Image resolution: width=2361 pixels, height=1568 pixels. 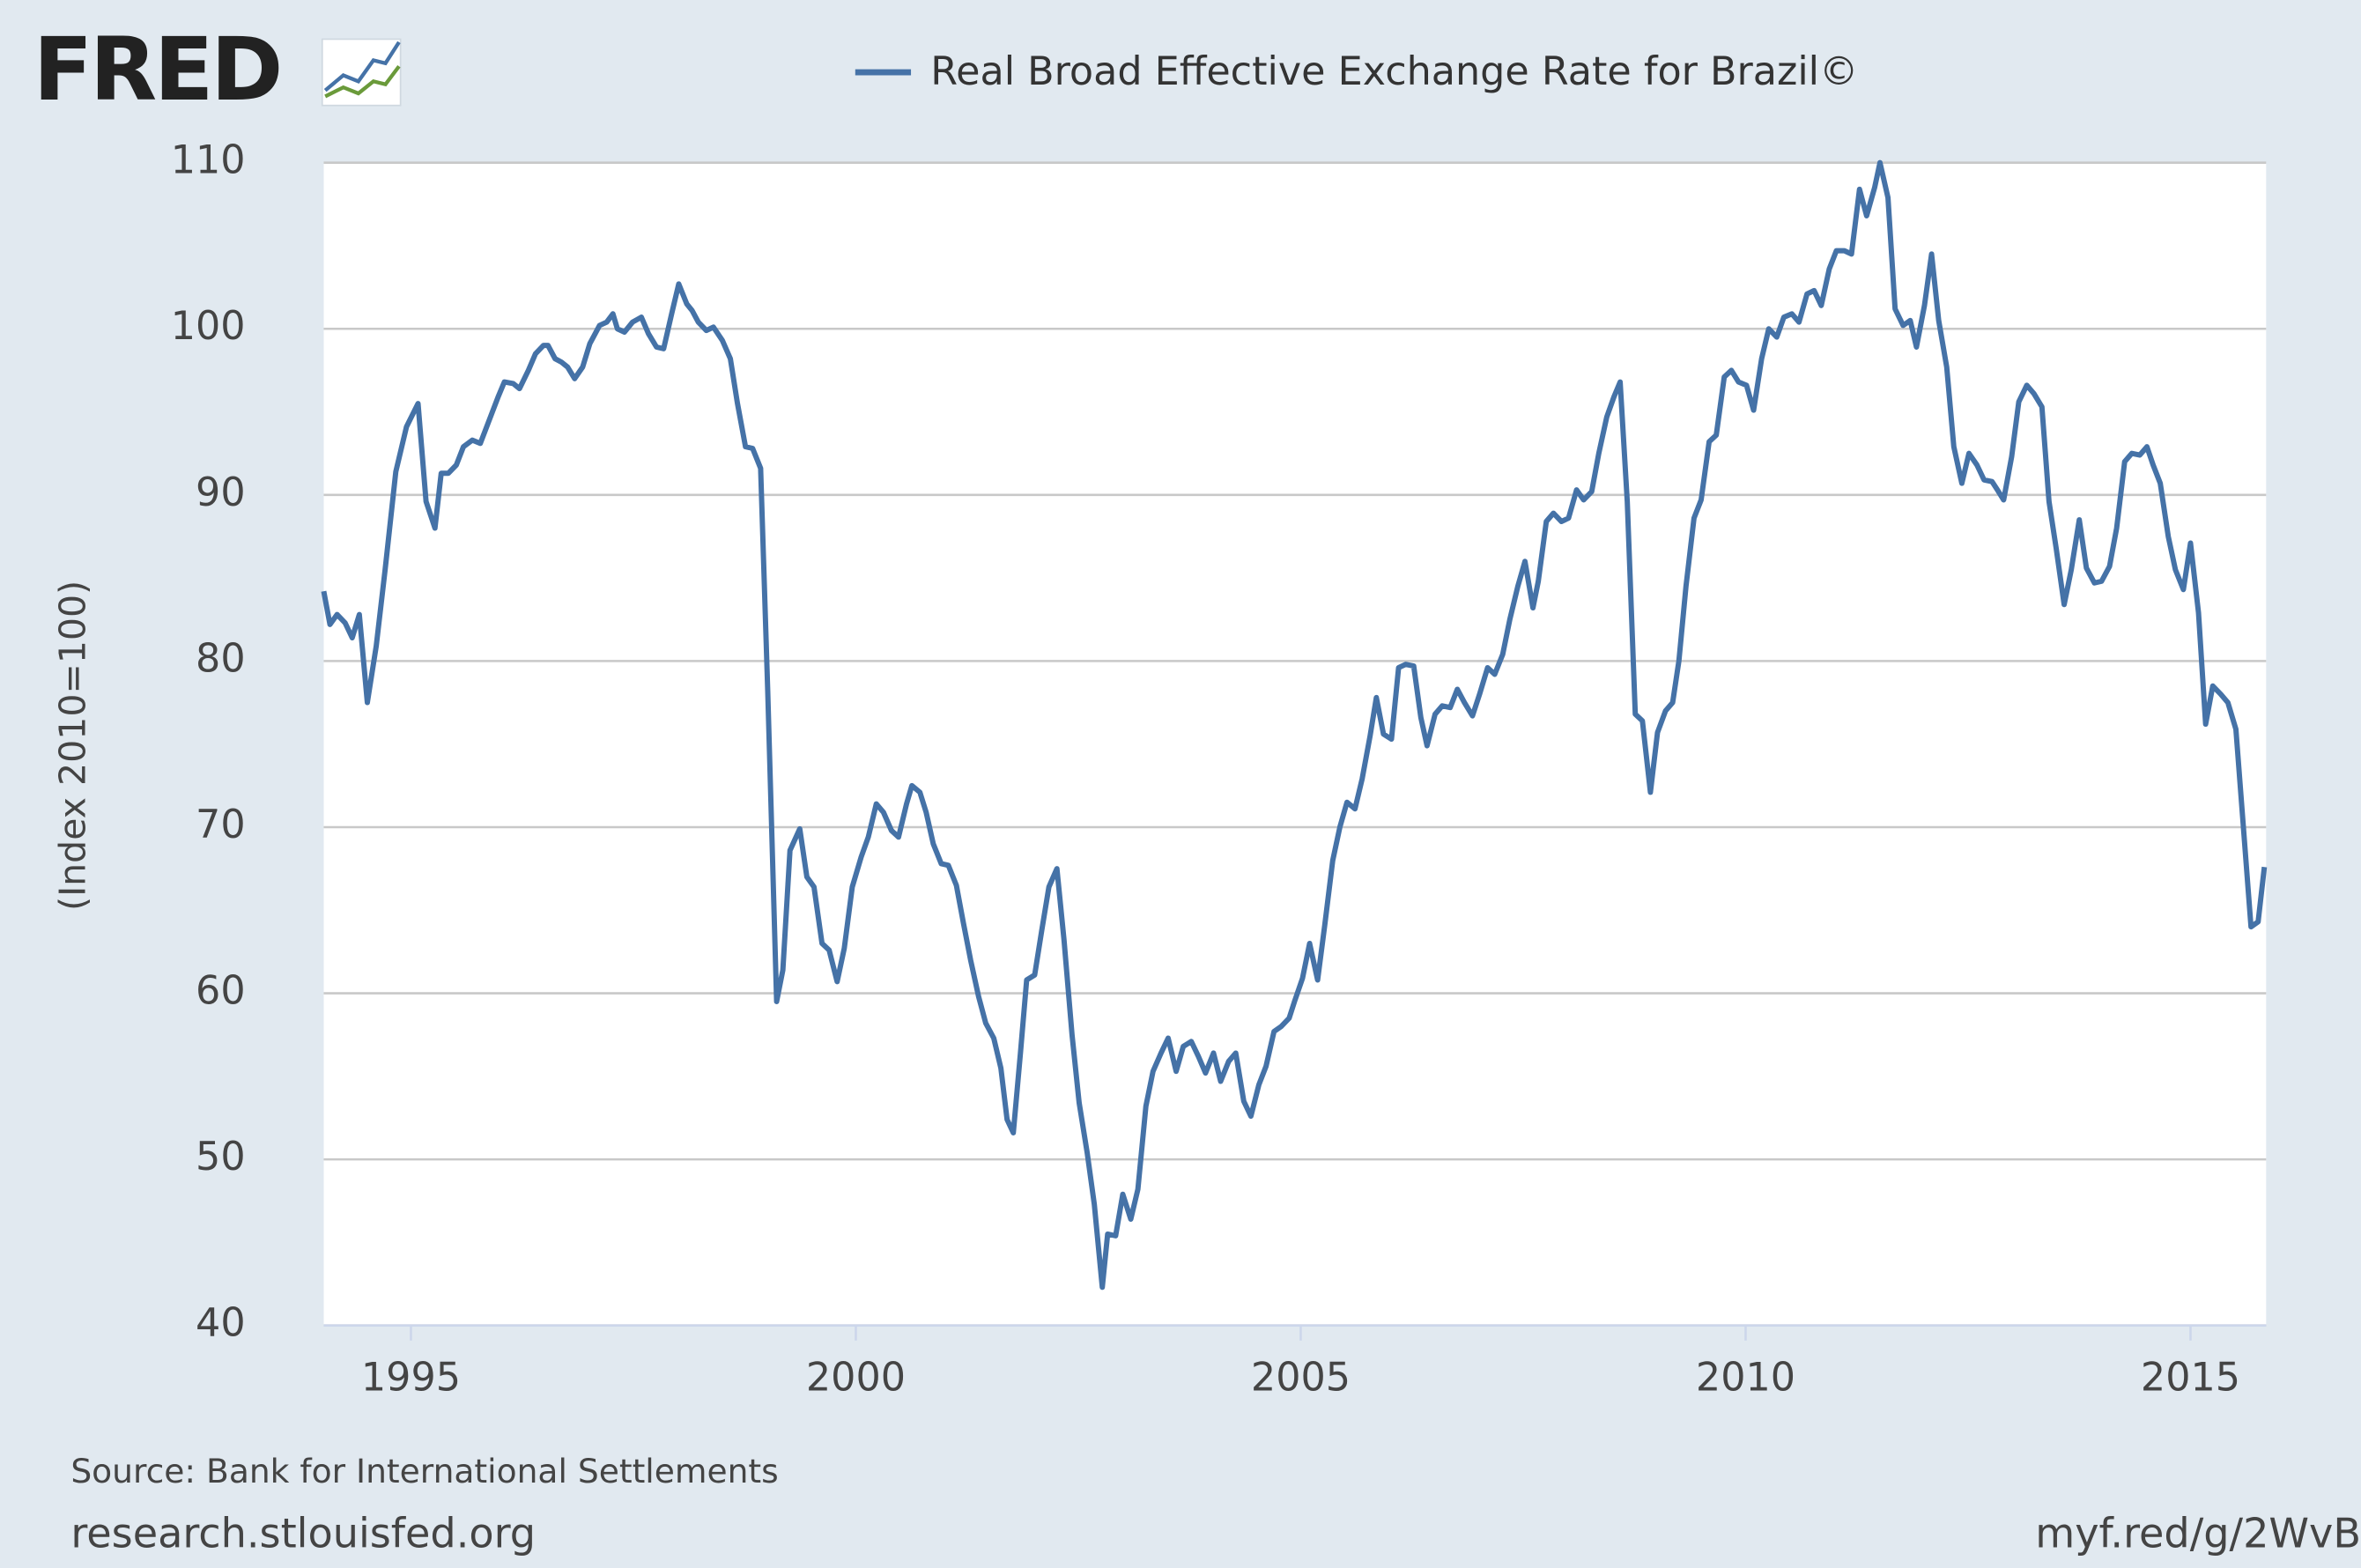 I want to click on y-tick-label: 90, so click(x=221, y=492).